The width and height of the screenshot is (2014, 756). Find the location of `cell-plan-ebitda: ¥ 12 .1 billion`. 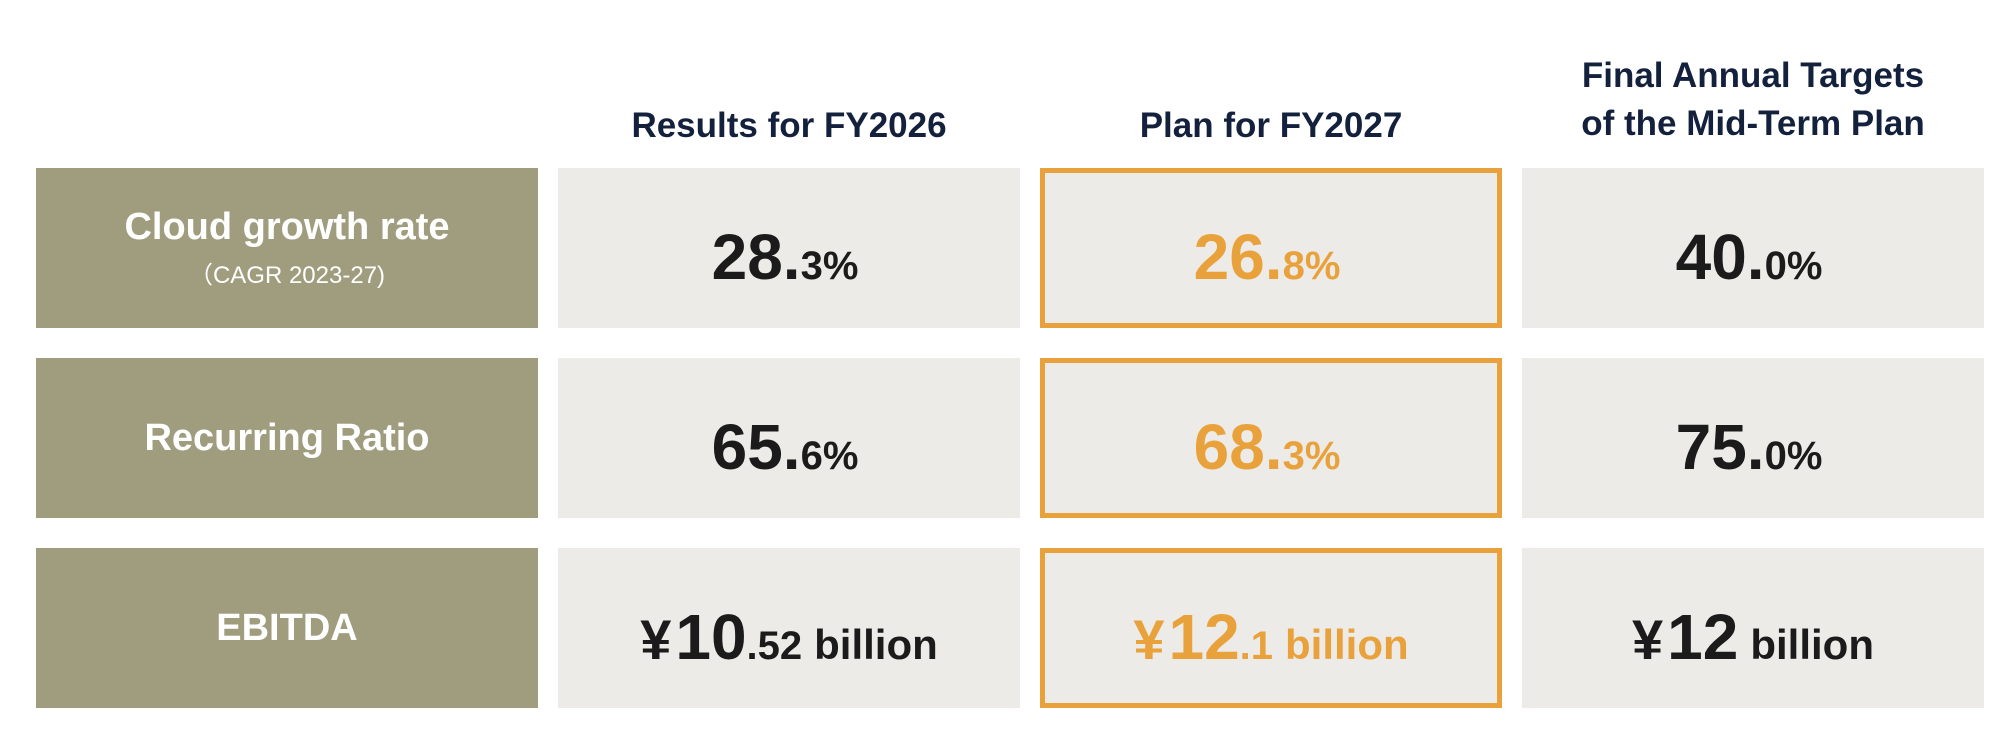

cell-plan-ebitda: ¥ 12 .1 billion is located at coordinates (1271, 628).